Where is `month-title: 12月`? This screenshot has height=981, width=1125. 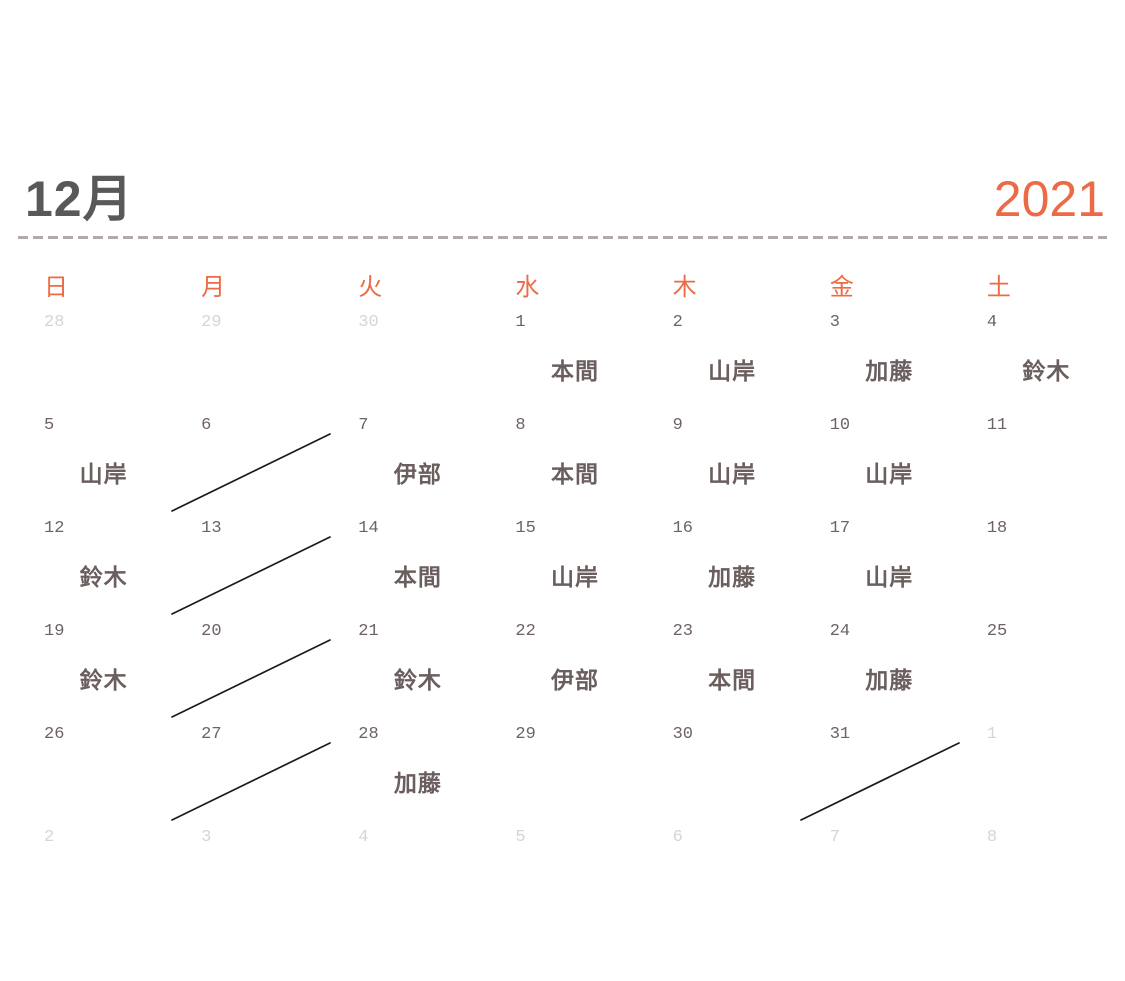 month-title: 12月 is located at coordinates (79, 199).